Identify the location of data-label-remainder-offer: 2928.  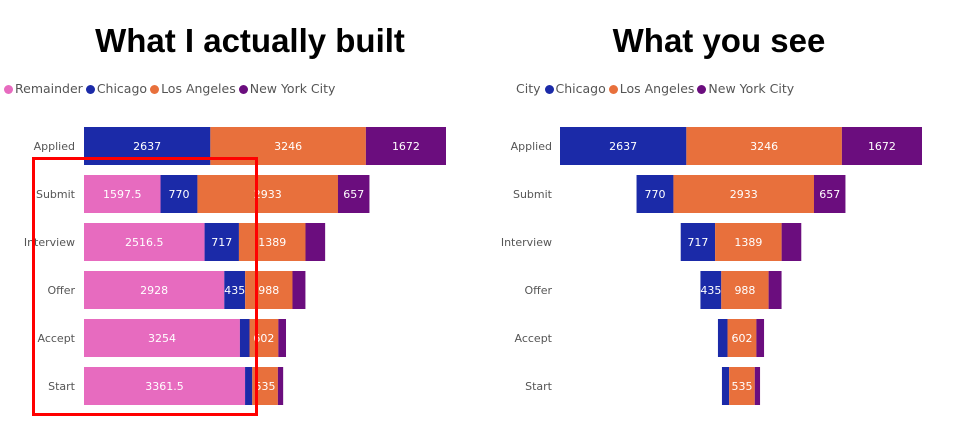
(154, 290).